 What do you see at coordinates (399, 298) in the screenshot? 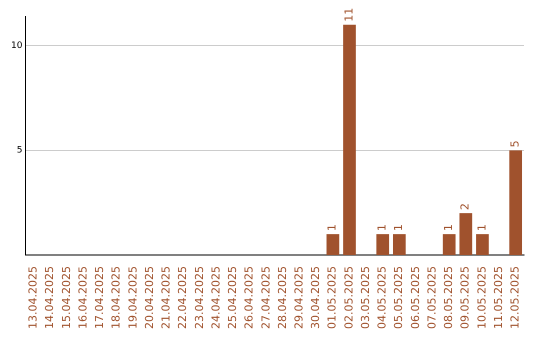
I see `x-tick-label: 05.05.2025` at bounding box center [399, 298].